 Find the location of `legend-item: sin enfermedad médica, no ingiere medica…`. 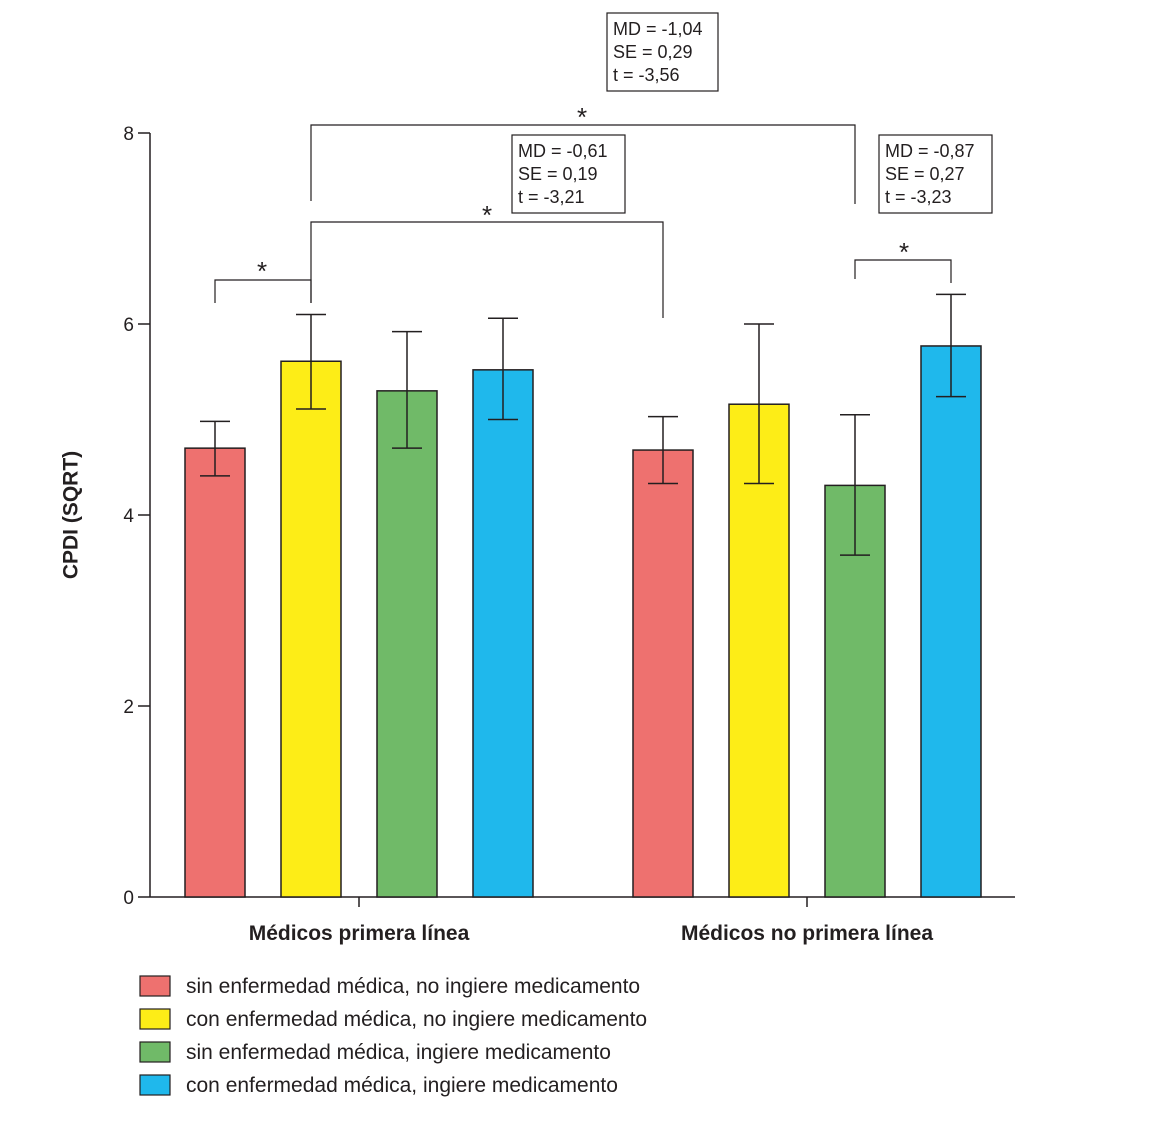

legend-item: sin enfermedad médica, no ingiere medica… is located at coordinates (389, 986).